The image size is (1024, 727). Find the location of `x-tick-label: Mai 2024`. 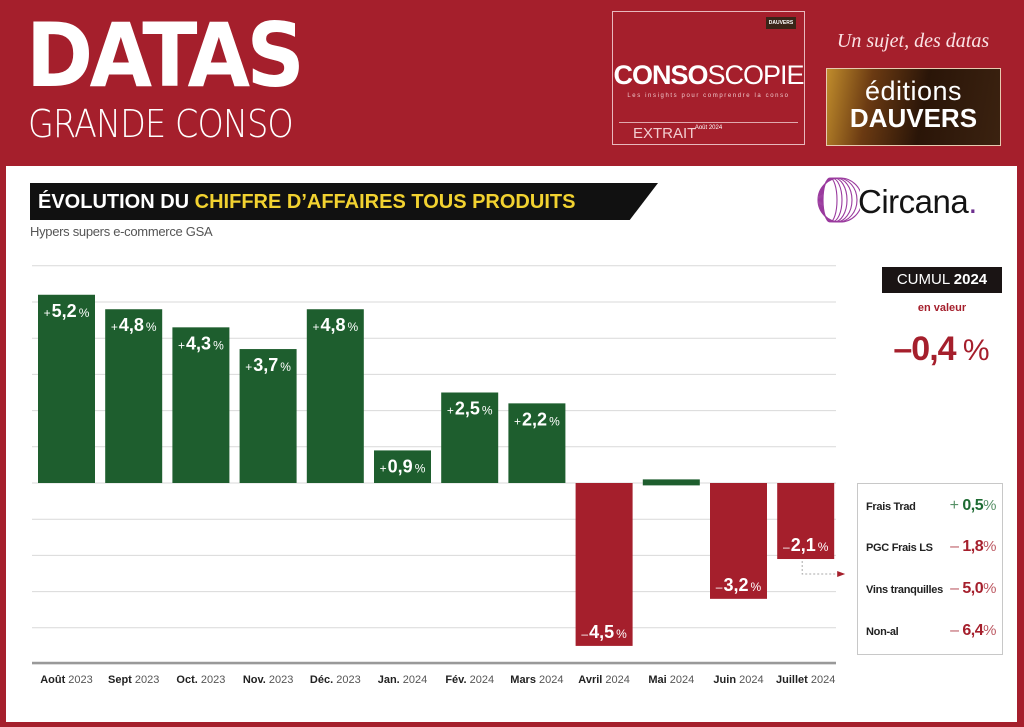

x-tick-label: Mai 2024 is located at coordinates (671, 680).